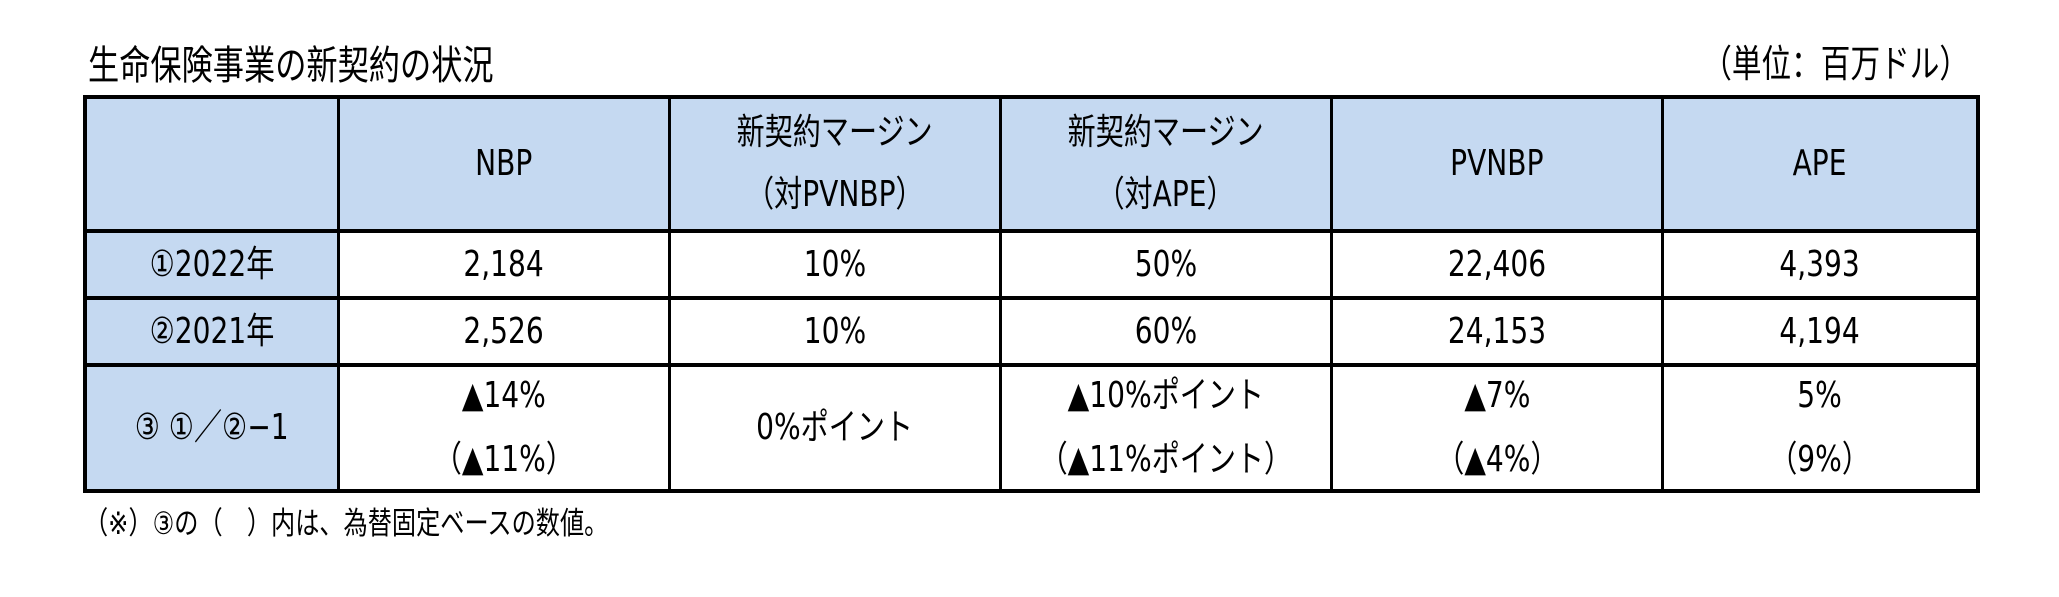 This screenshot has width=2059, height=597. What do you see at coordinates (1835, 64) in the screenshot?
I see `unit-label: （単位：百万ドル）` at bounding box center [1835, 64].